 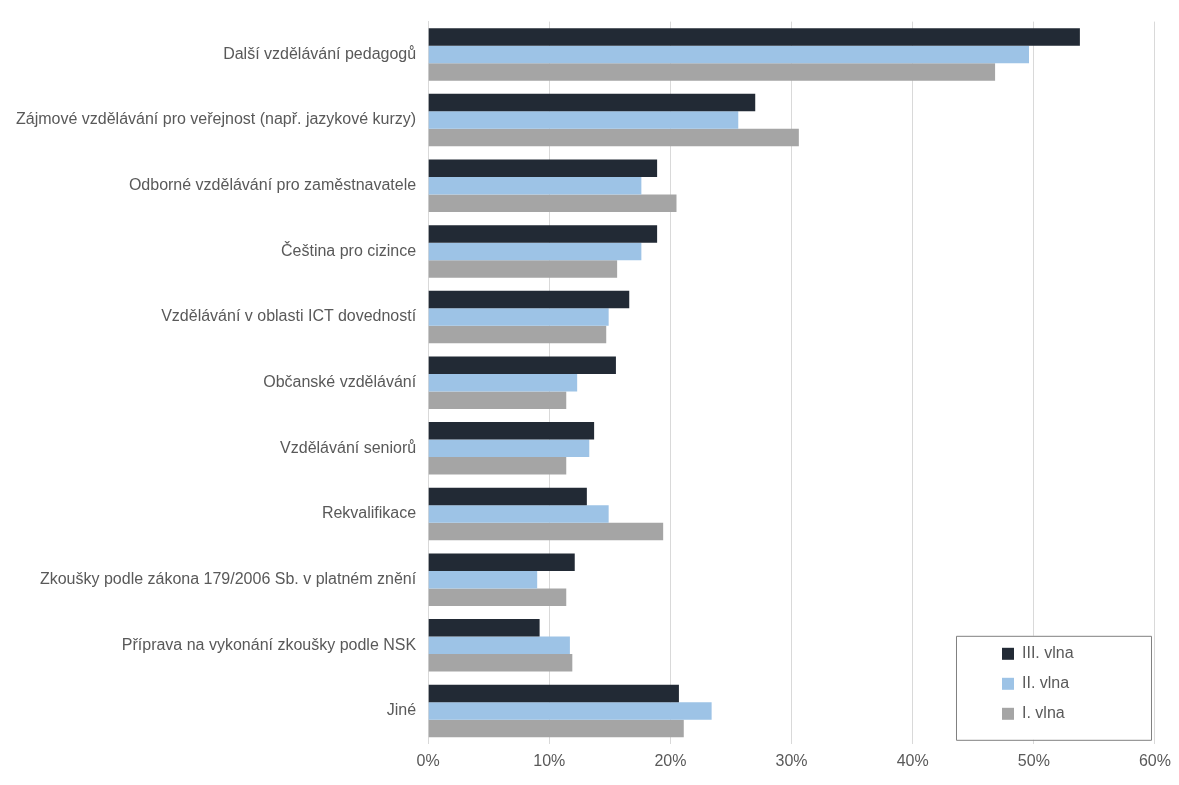 I want to click on x-tick-label: 40%, so click(x=912, y=760).